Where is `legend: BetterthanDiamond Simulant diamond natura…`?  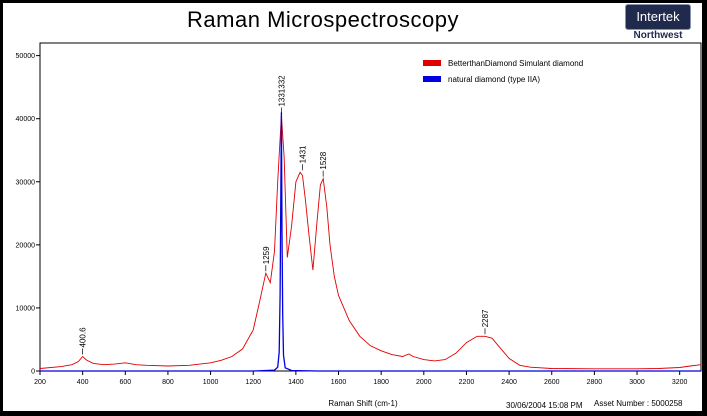 legend: BetterthanDiamond Simulant diamond natura… is located at coordinates (503, 71).